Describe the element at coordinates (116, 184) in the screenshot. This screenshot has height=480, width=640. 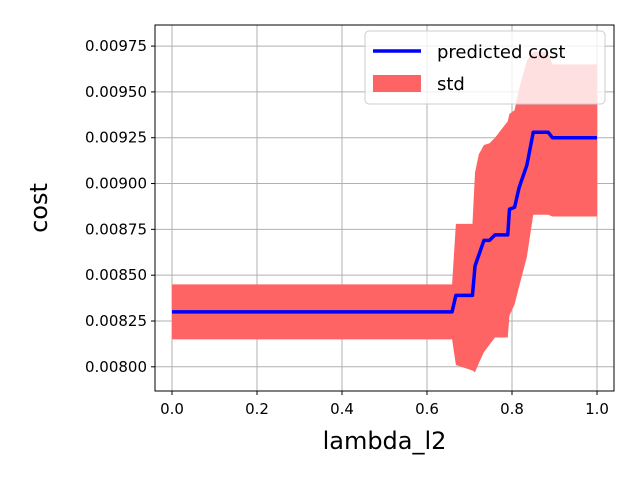
I see `y-tick-label: 0.00900` at that location.